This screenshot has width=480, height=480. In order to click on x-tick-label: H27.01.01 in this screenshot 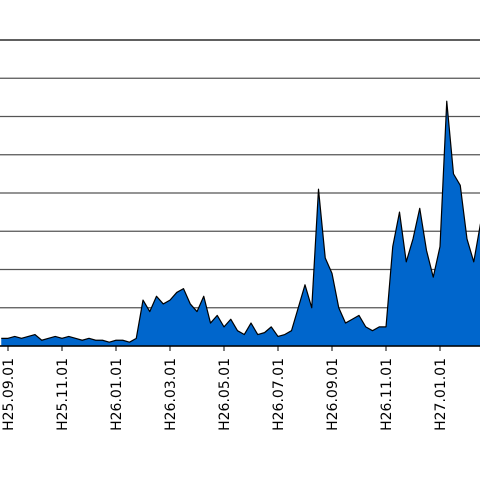, I will do `click(441, 394)`.